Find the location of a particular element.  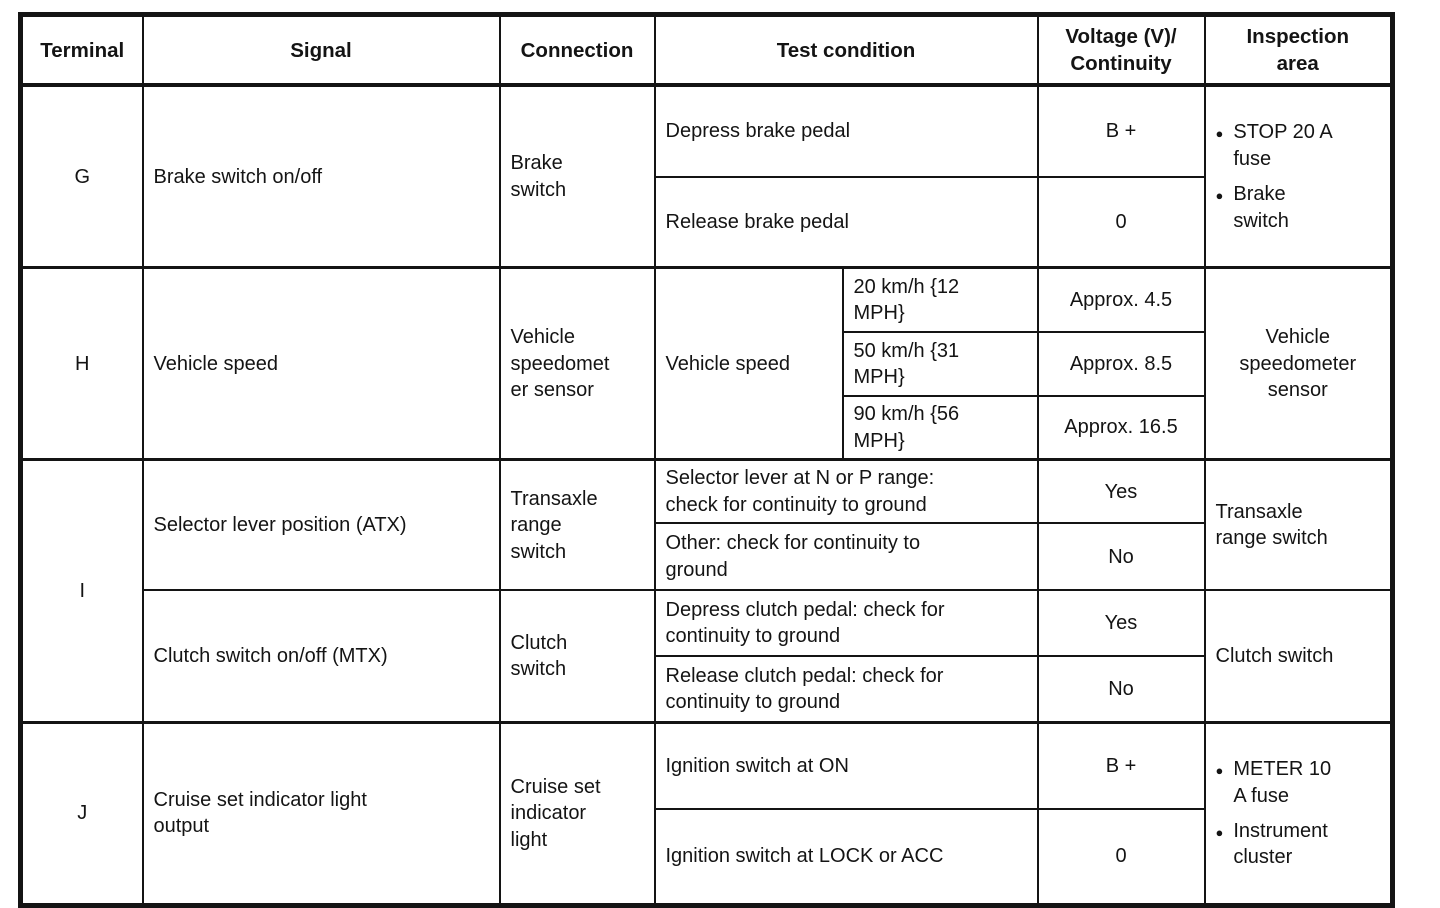

test-speed-h1: 20 km/h {12 MPH} is located at coordinates (940, 299).